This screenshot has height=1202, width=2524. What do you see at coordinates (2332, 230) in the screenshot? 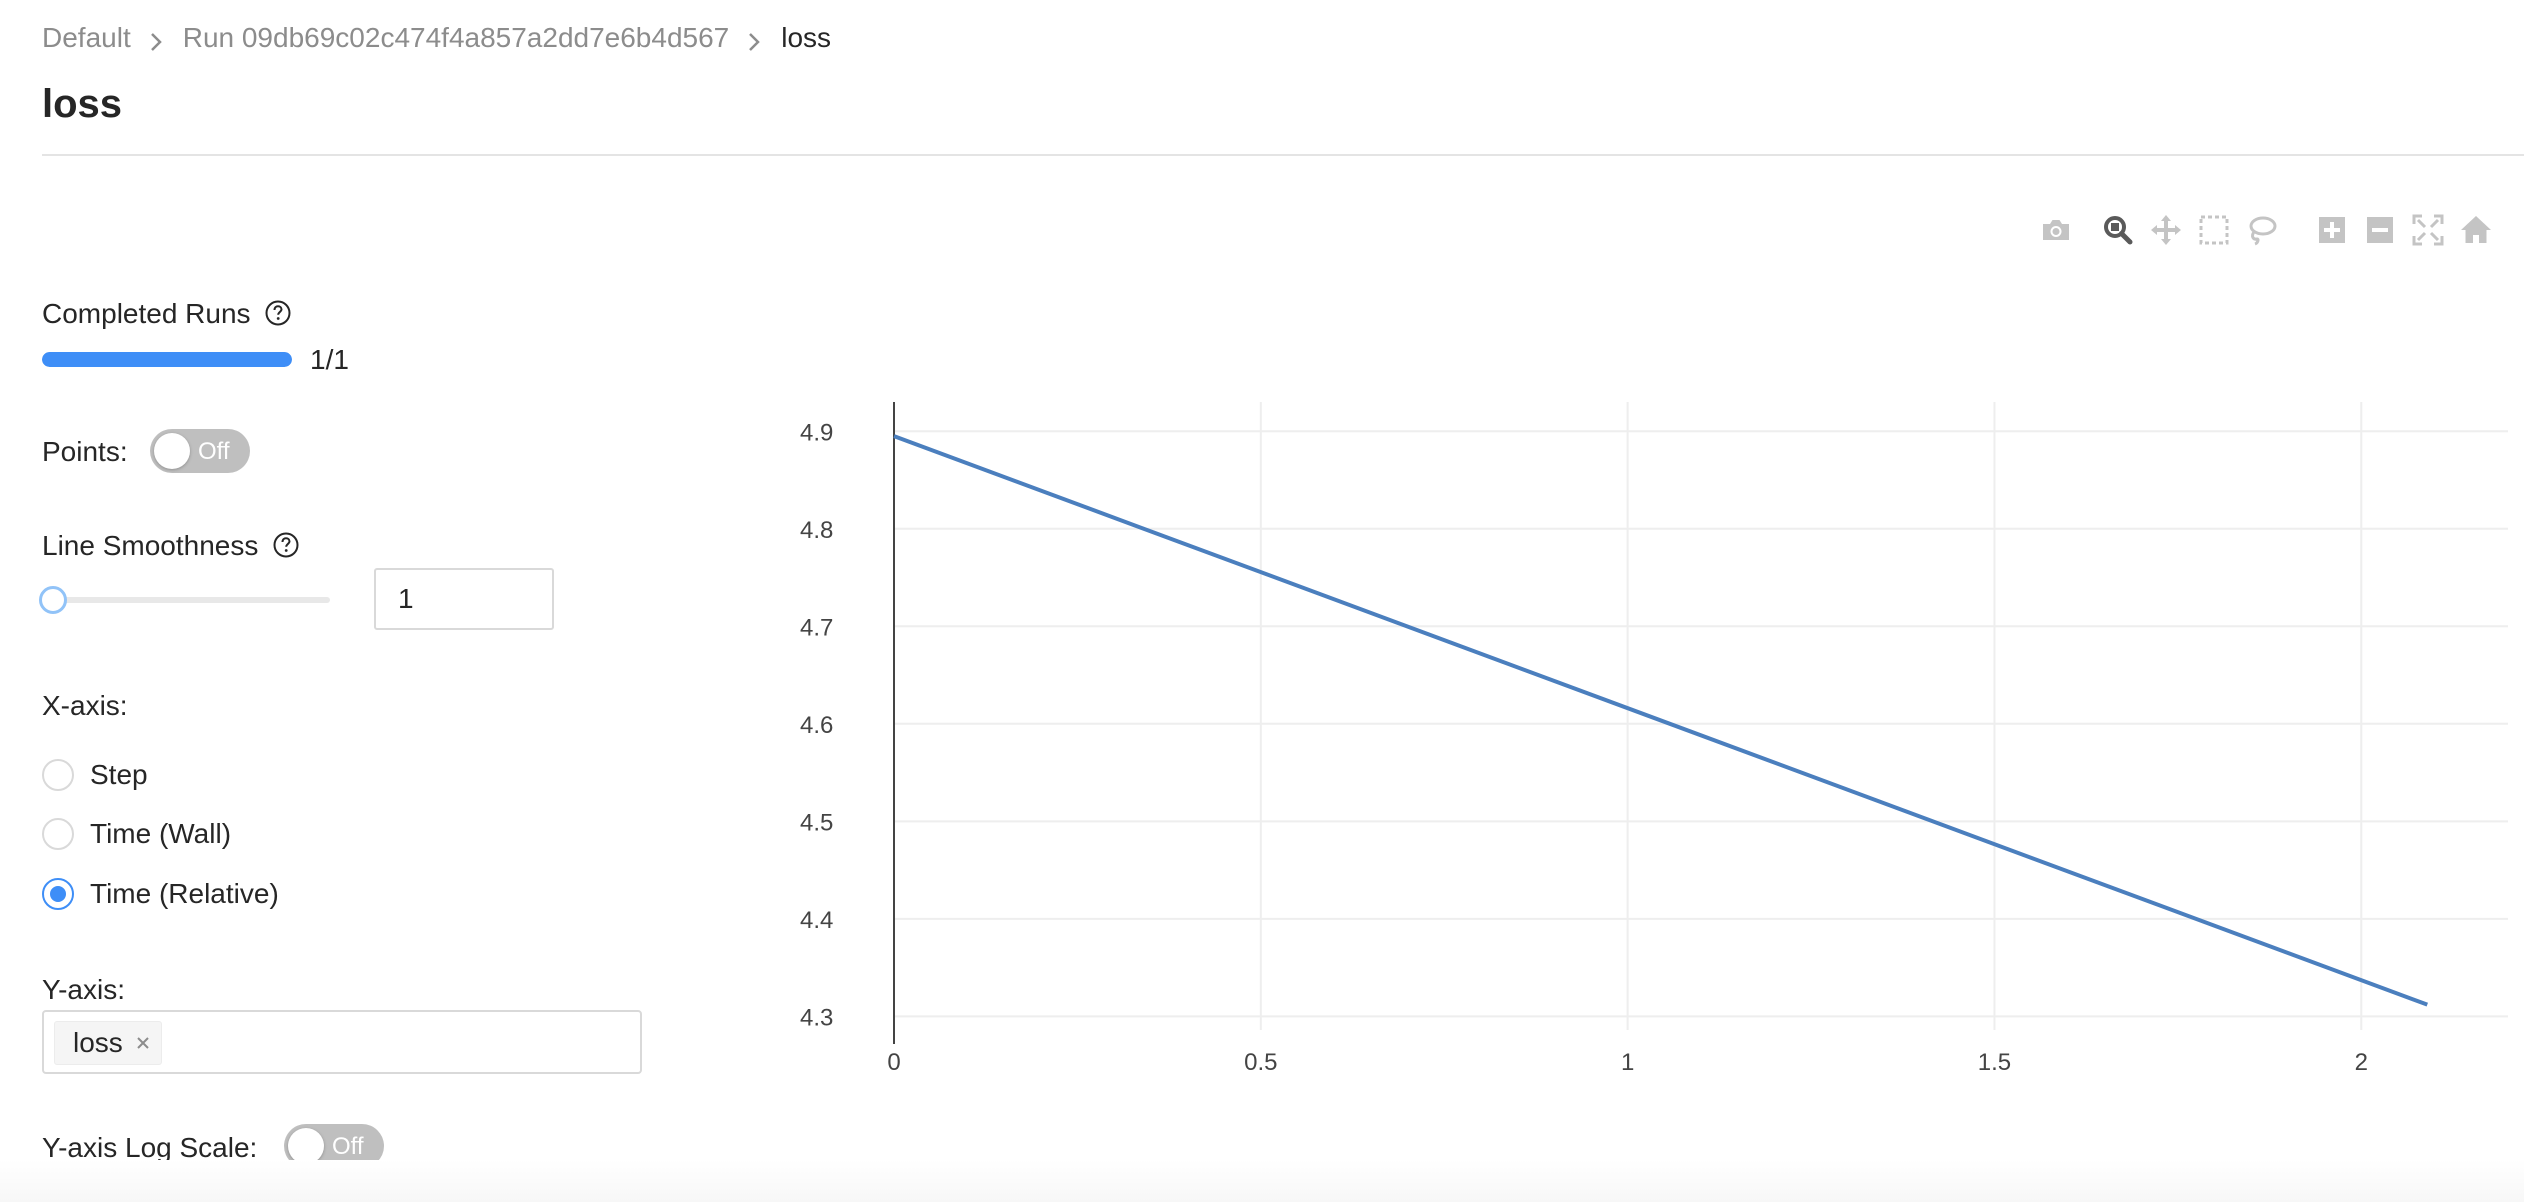
I see `zoom-in-icon` at bounding box center [2332, 230].